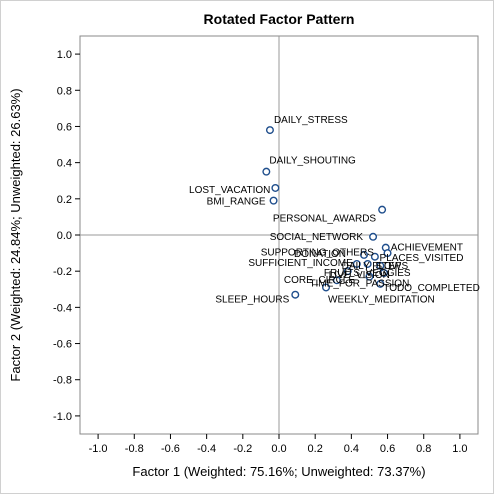  I want to click on x-tick-label: -0.6, so click(170, 449).